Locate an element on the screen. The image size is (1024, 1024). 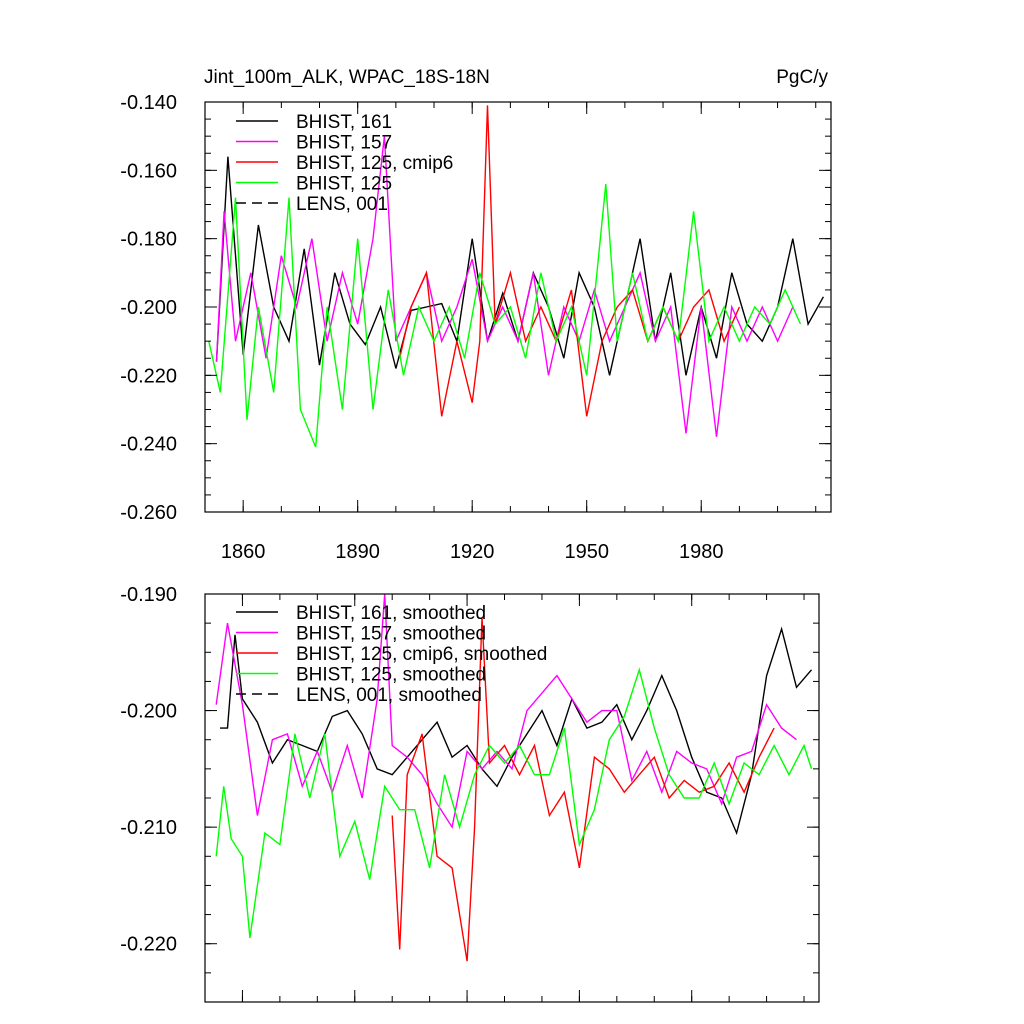
x-tick-label: 1950 is located at coordinates (586, 552).